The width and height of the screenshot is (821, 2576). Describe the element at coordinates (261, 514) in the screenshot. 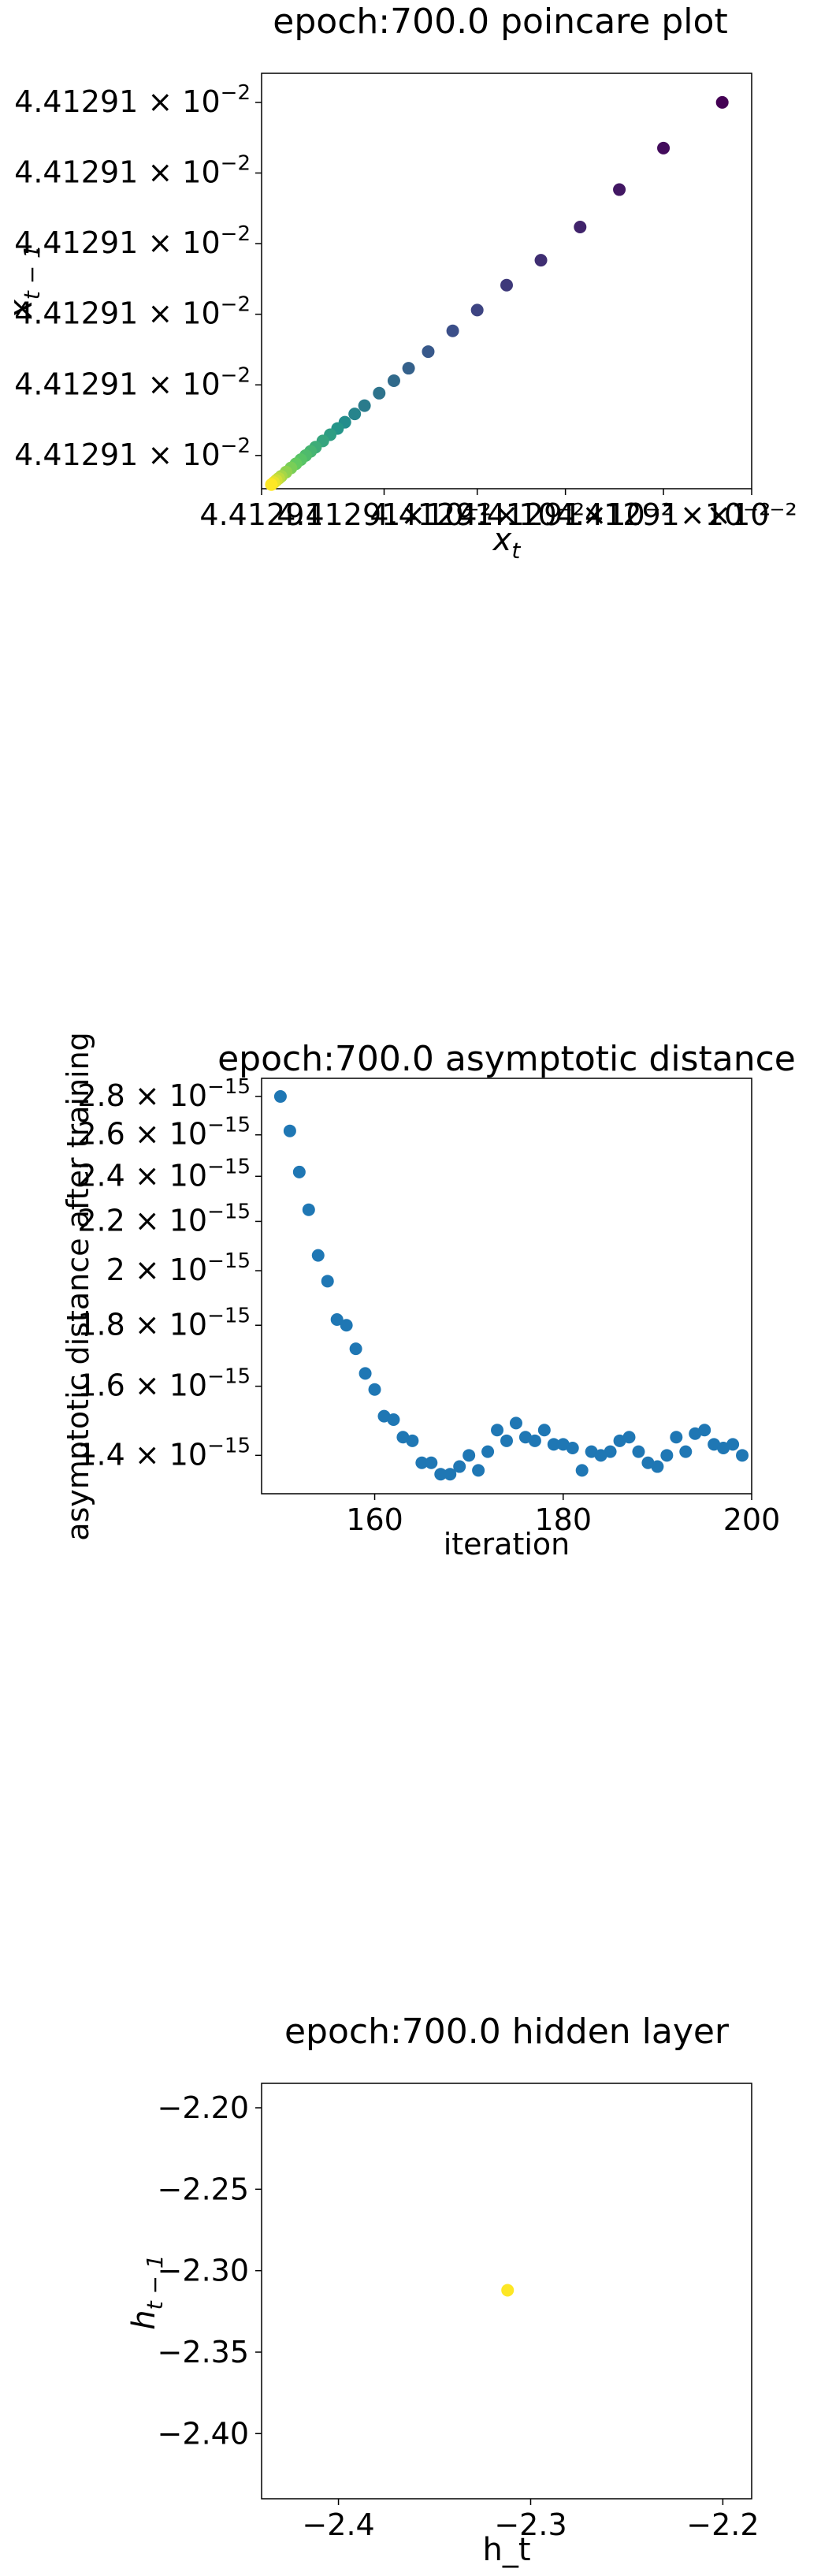

I see `x-tick-label: 4.41291` at that location.